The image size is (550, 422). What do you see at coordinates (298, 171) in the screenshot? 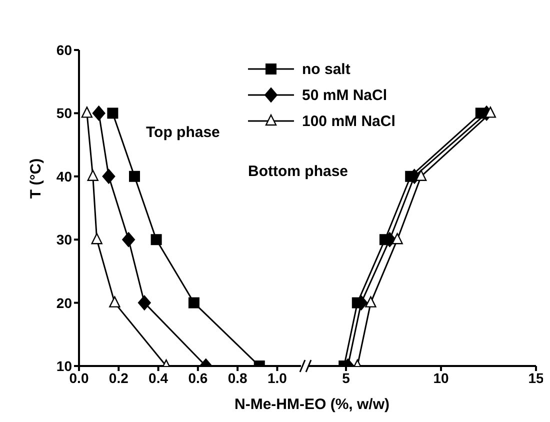
I see `annotation: Bottom phase` at bounding box center [298, 171].